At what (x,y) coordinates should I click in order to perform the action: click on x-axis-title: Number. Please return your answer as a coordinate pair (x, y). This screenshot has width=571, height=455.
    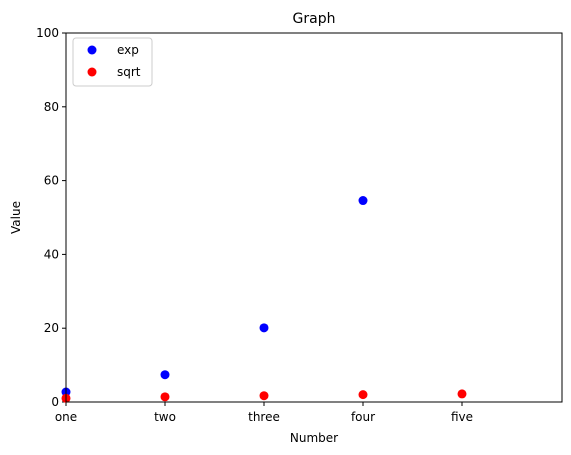
    Looking at the image, I should click on (314, 438).